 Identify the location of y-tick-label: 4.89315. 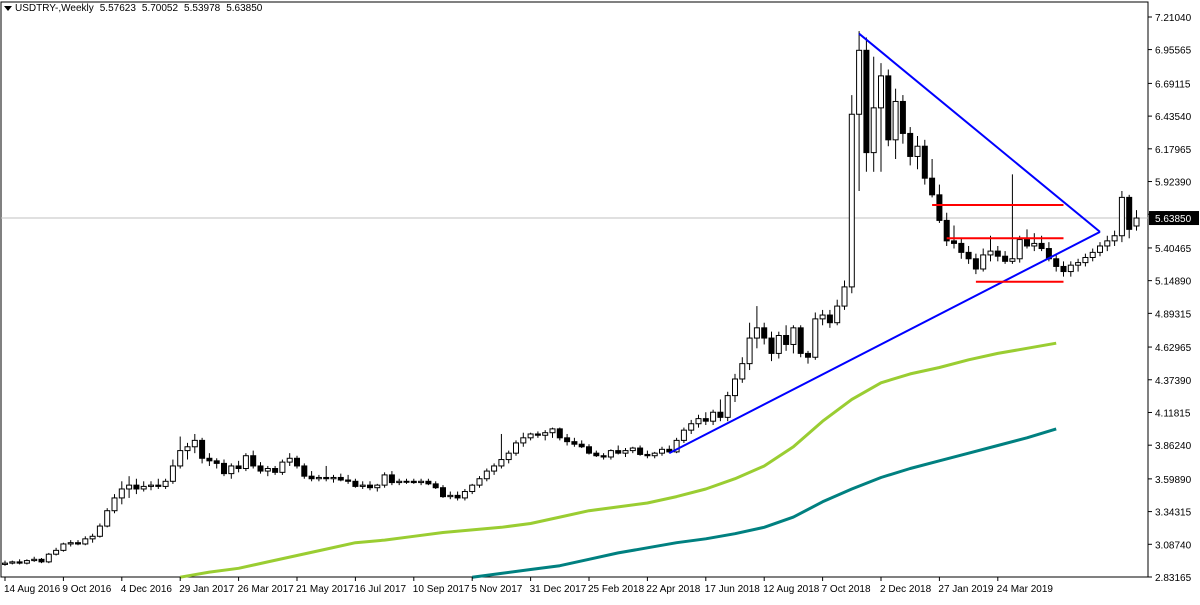
(1173, 314).